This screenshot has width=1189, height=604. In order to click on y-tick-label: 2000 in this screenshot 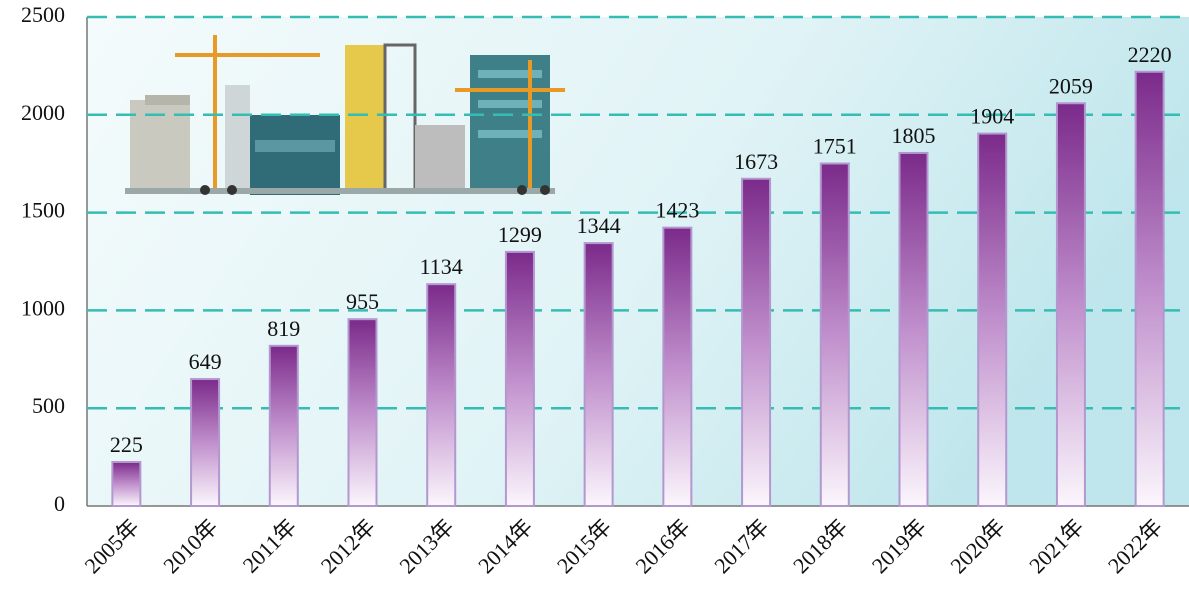, I will do `click(43, 112)`.